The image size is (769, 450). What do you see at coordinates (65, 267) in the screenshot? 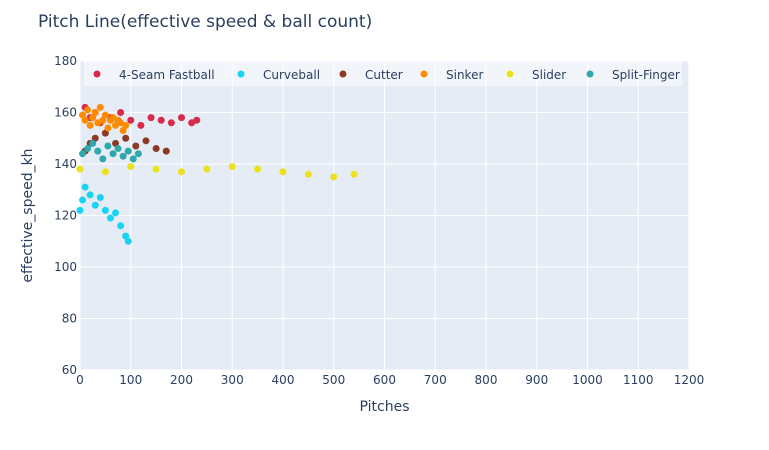
I see `y-tick-label: 100` at bounding box center [65, 267].